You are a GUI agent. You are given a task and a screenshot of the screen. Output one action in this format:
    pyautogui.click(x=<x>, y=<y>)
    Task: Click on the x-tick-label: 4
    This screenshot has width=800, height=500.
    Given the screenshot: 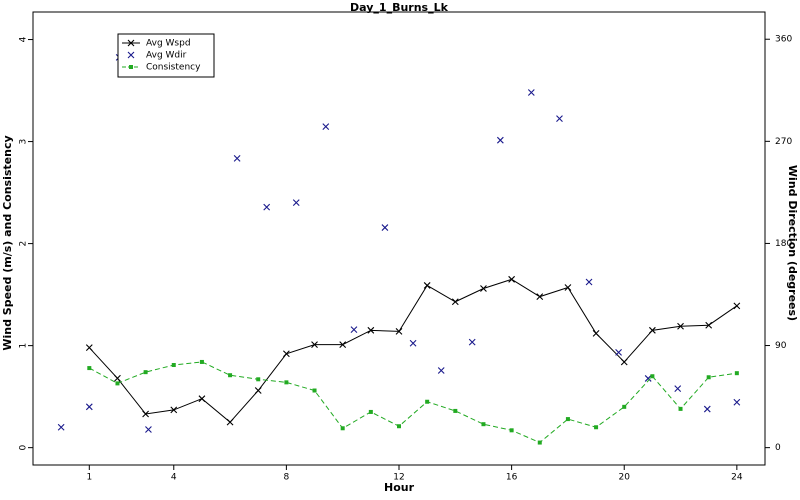 What is the action you would take?
    pyautogui.click(x=174, y=478)
    